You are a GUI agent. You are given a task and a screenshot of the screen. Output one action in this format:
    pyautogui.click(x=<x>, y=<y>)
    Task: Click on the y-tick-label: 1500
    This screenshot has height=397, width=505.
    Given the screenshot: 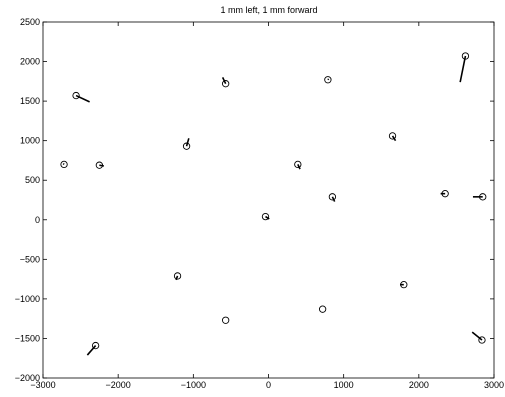 What is the action you would take?
    pyautogui.click(x=30, y=101)
    